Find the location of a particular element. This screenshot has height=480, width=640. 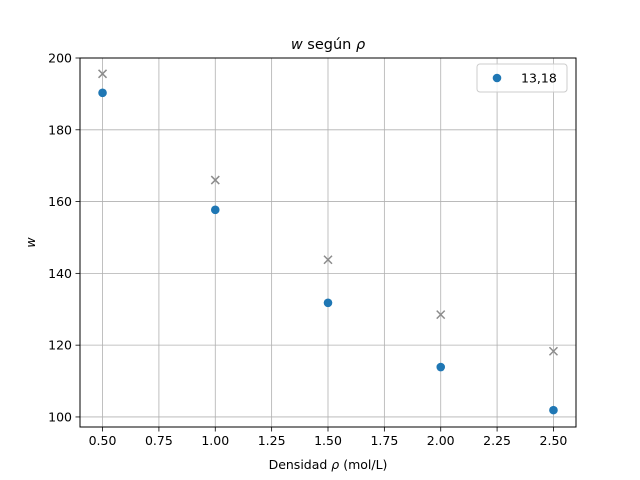

y-axis-label: w is located at coordinates (30, 242).